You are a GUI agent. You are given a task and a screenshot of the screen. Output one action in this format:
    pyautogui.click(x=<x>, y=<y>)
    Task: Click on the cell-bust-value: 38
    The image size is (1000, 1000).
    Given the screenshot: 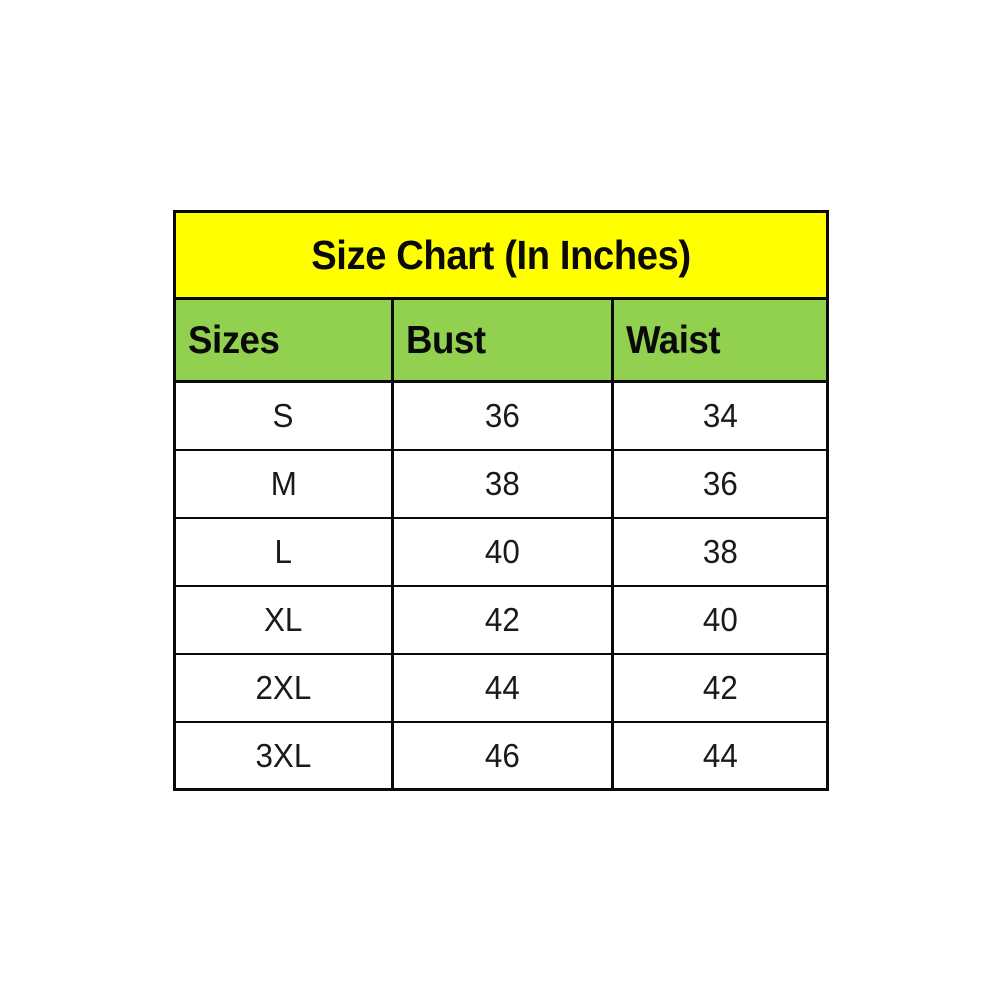 What is the action you would take?
    pyautogui.click(x=502, y=483)
    